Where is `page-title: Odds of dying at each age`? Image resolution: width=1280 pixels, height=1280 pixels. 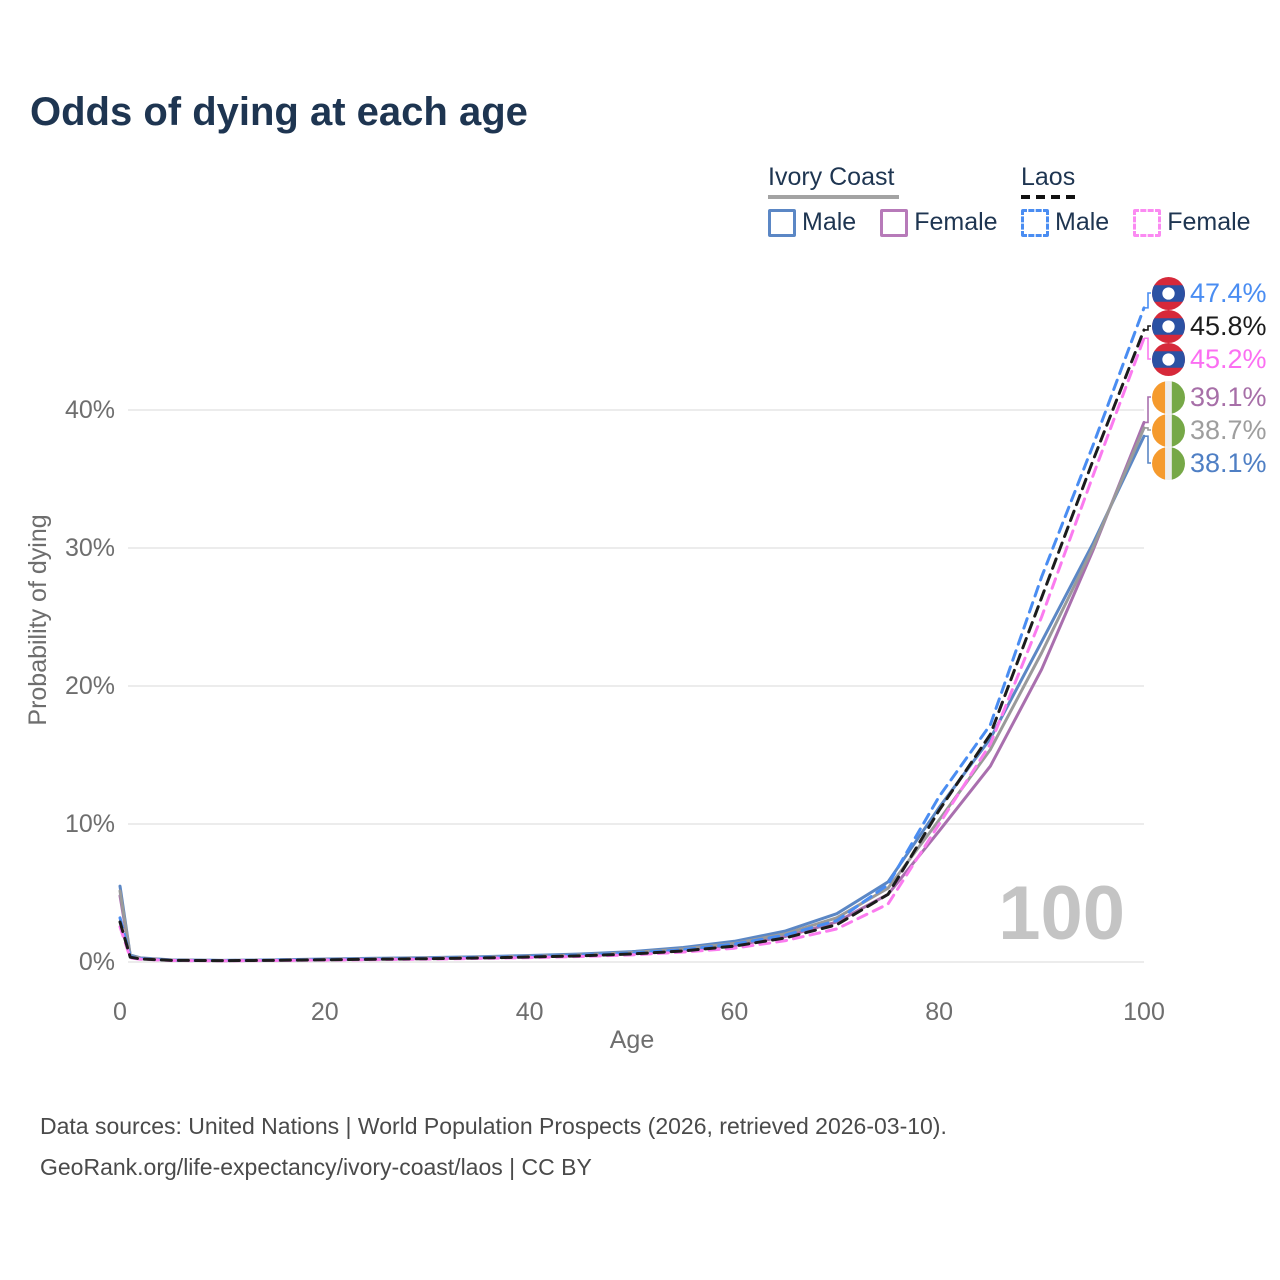 page-title: Odds of dying at each age is located at coordinates (279, 112).